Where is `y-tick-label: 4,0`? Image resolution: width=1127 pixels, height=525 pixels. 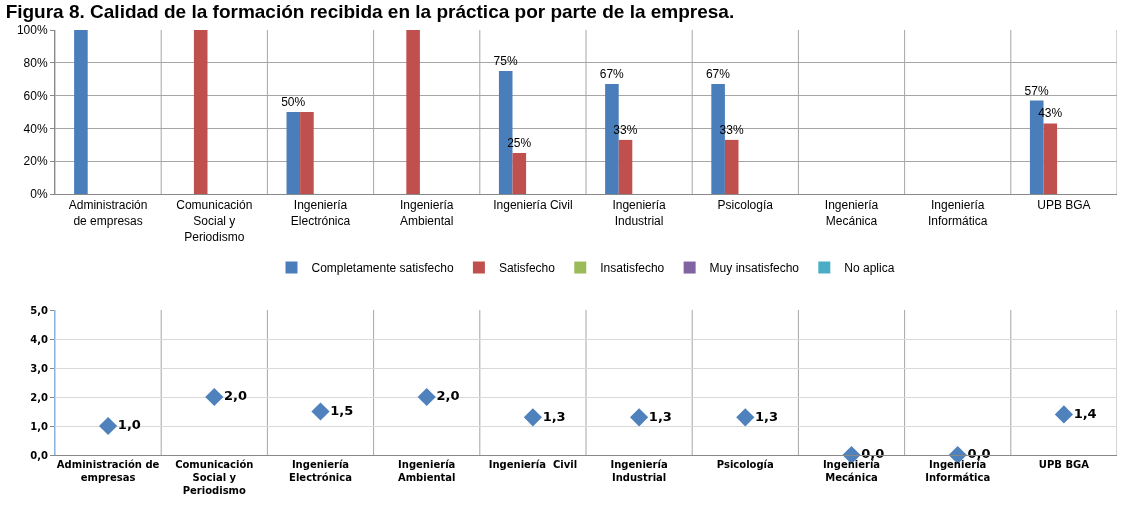
y-tick-label: 4,0 is located at coordinates (39, 339).